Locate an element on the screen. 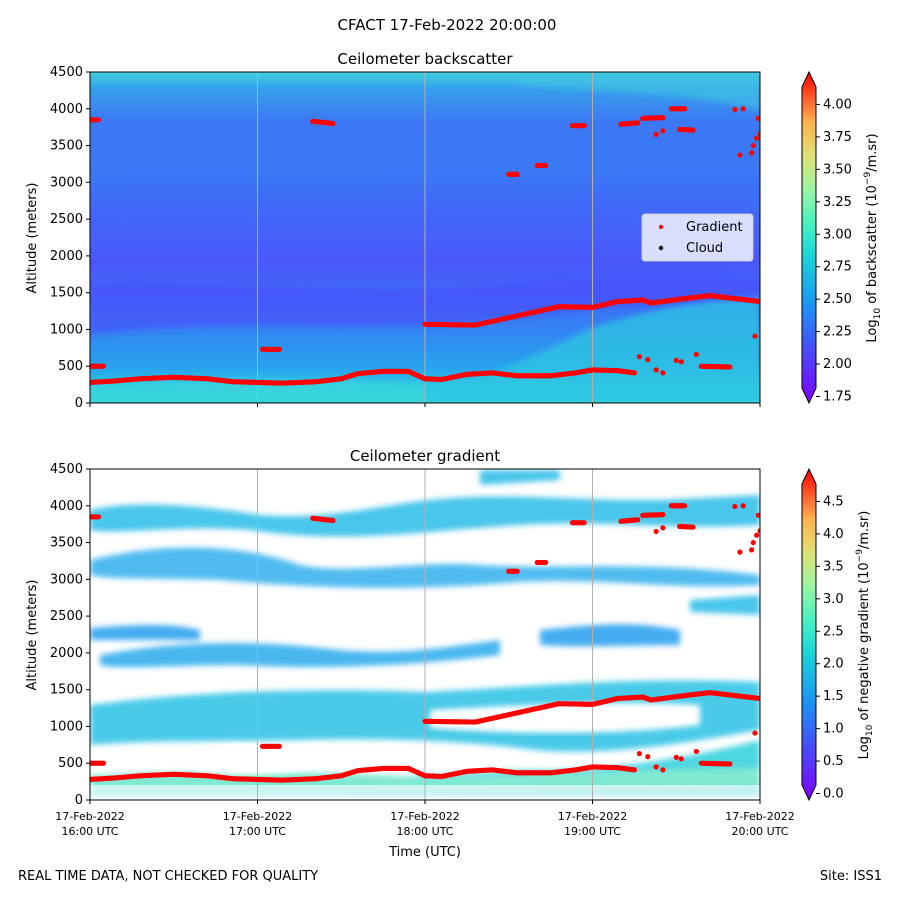 This screenshot has width=900, height=900. y-tick-label: 1500 is located at coordinates (66, 293).